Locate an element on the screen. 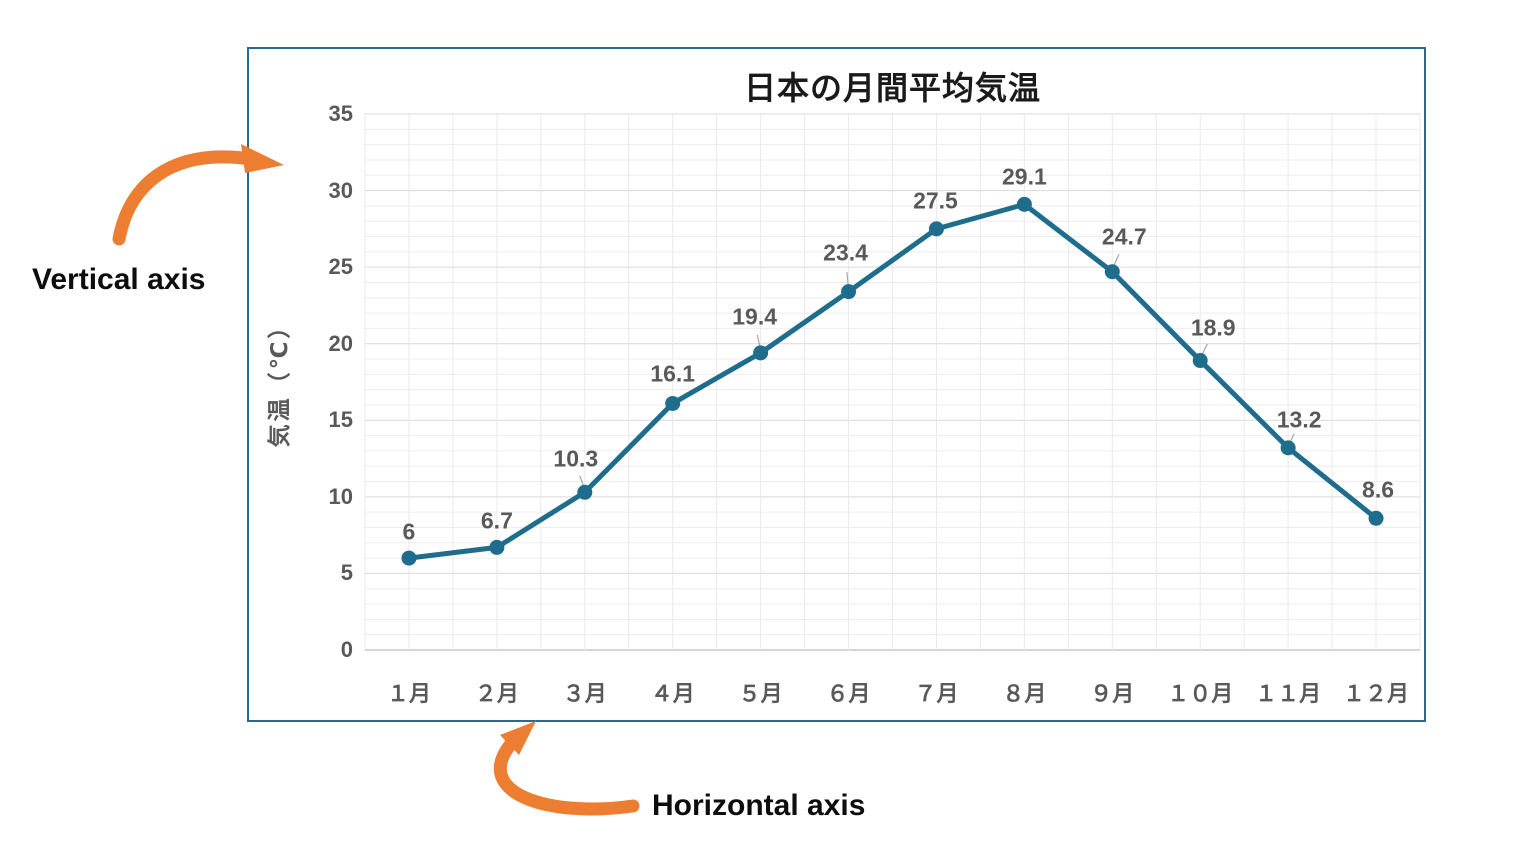 The width and height of the screenshot is (1540, 853). data-label: 23.4 is located at coordinates (845, 252).